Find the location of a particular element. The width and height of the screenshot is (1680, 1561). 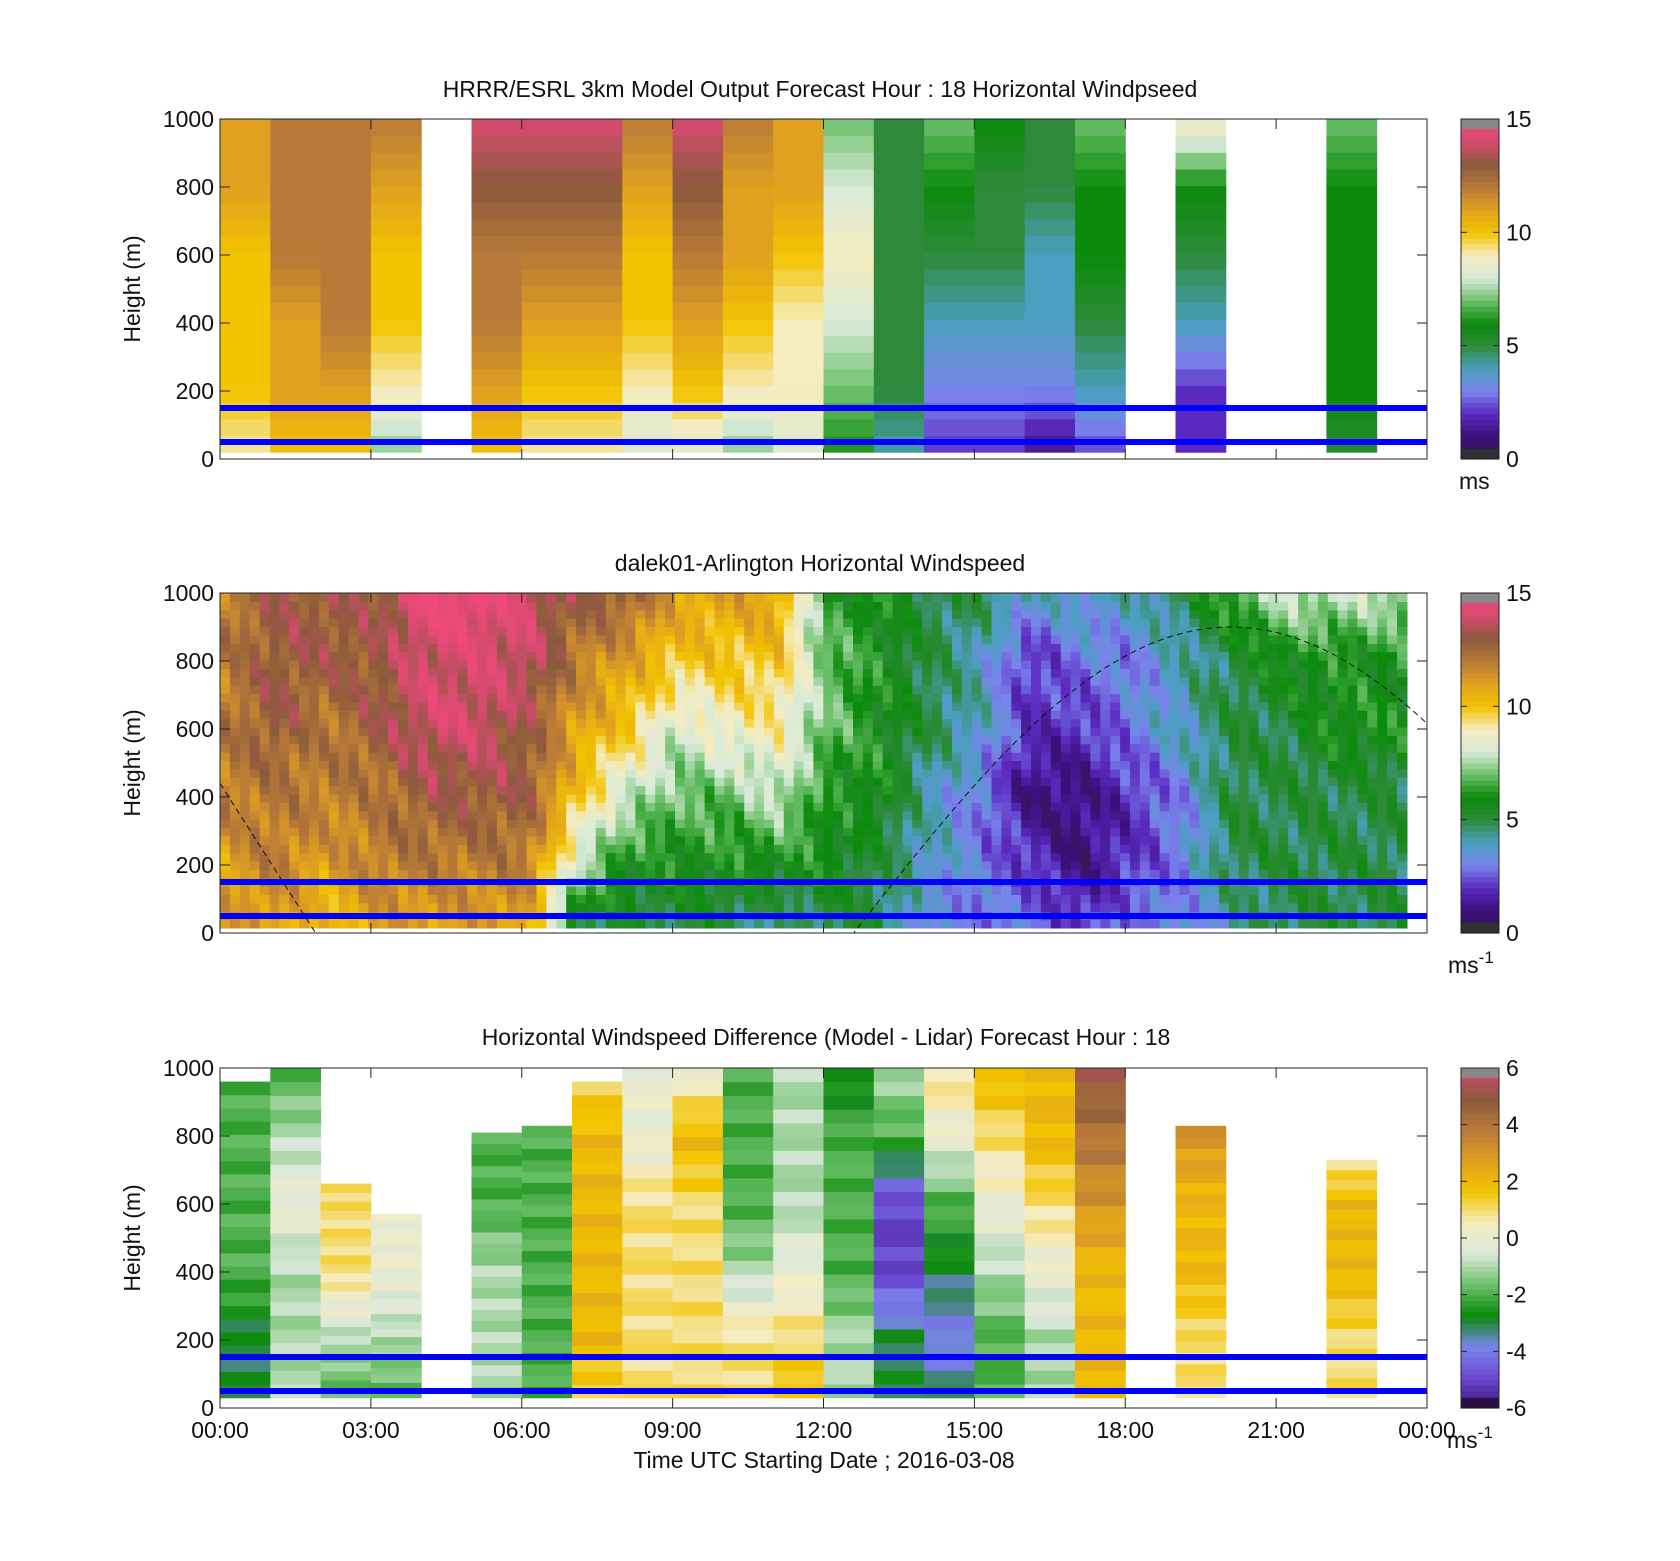

colorbar-segment is located at coordinates (1480, 394).